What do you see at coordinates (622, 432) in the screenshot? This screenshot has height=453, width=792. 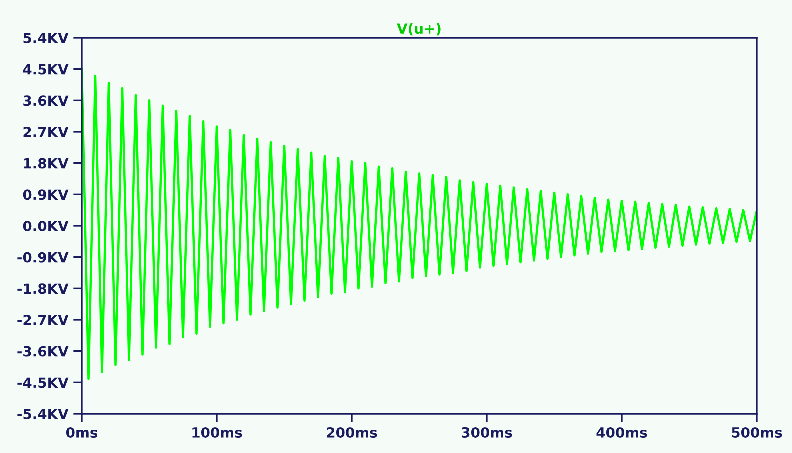 I see `x-tick-label: 400ms` at bounding box center [622, 432].